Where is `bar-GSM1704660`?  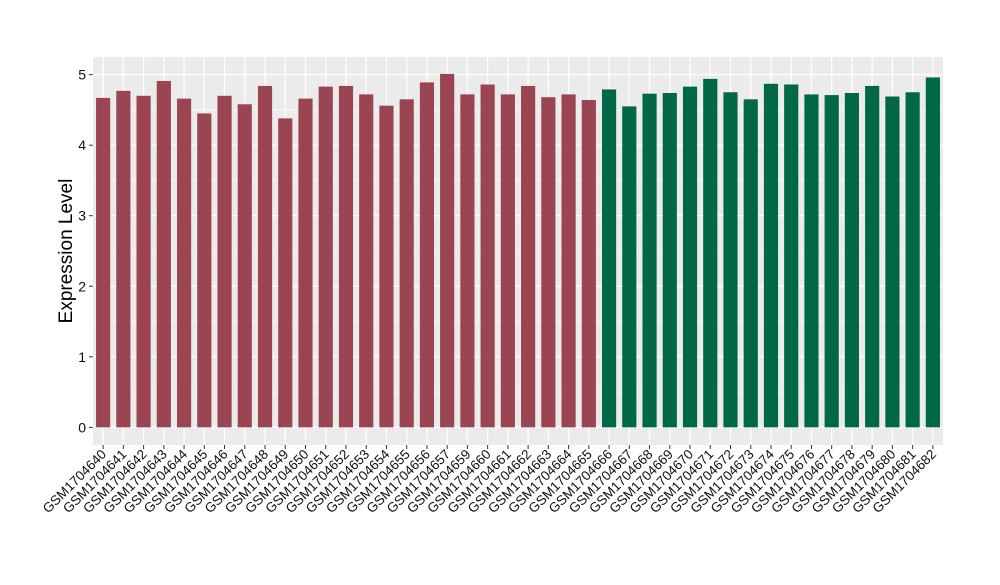 bar-GSM1704660 is located at coordinates (487, 256).